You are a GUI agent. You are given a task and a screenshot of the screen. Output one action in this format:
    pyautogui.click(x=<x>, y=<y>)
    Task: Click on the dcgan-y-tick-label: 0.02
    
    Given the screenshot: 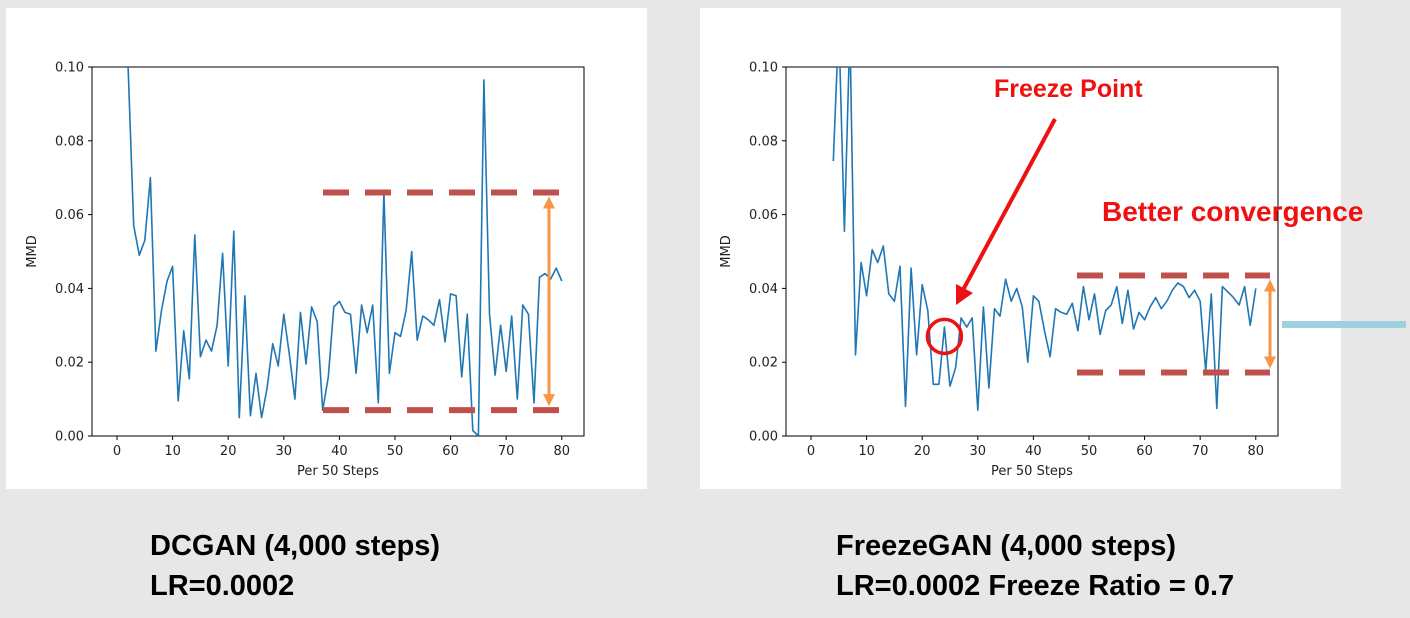 What is the action you would take?
    pyautogui.click(x=69, y=363)
    